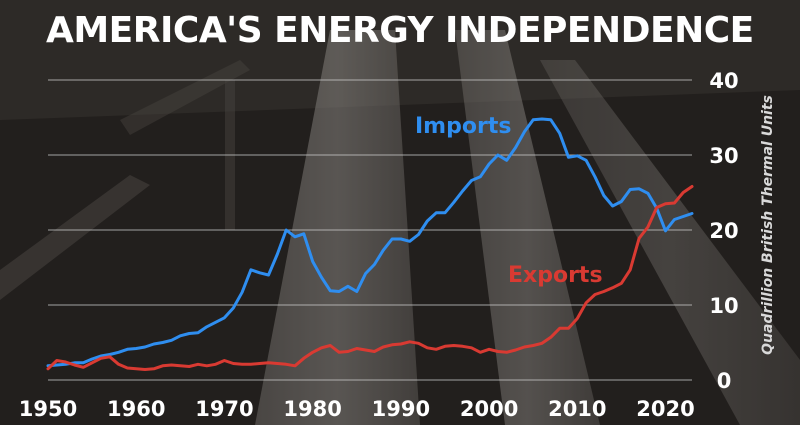  I want to click on x-tick-label: 1950, so click(48, 409).